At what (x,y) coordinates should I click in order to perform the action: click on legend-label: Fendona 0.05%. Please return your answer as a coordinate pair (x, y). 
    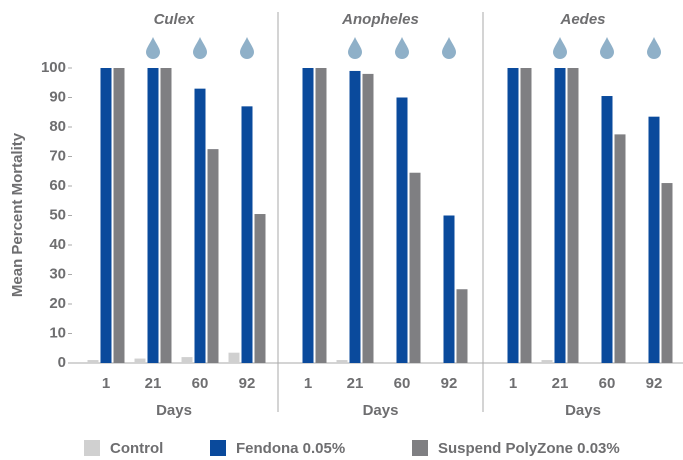
    Looking at the image, I should click on (290, 448).